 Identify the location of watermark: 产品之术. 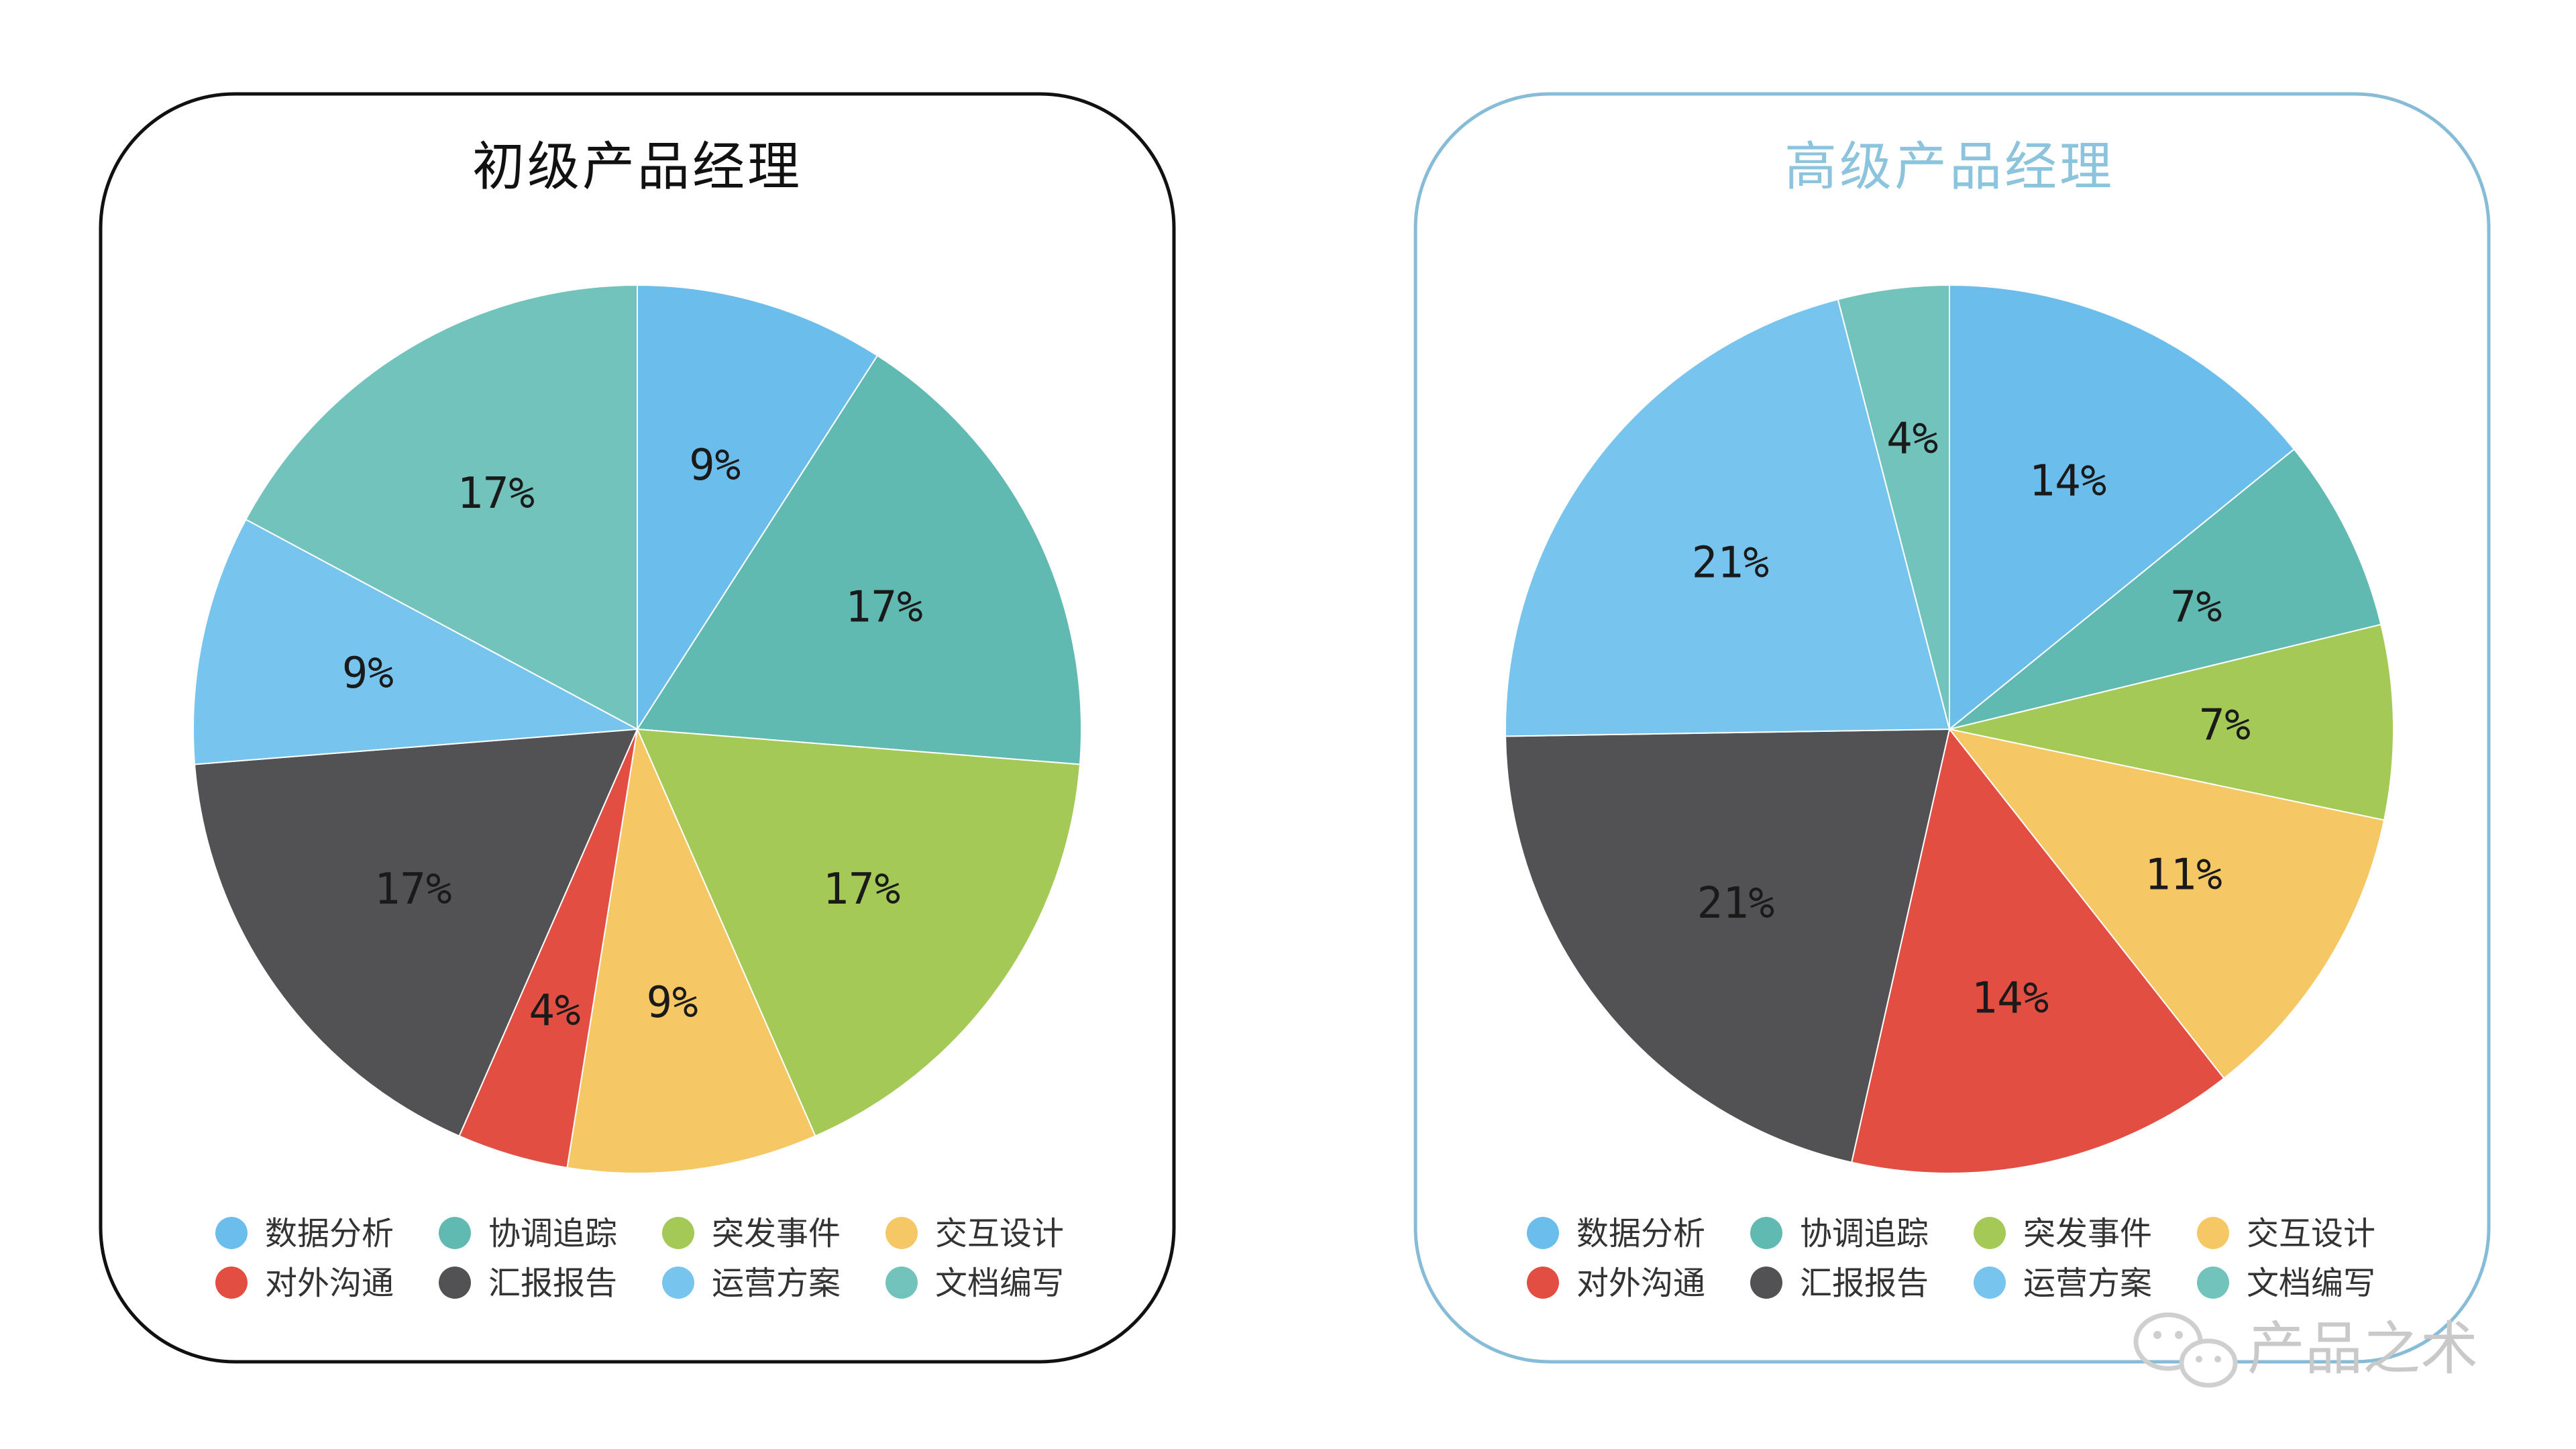
(2305, 1350).